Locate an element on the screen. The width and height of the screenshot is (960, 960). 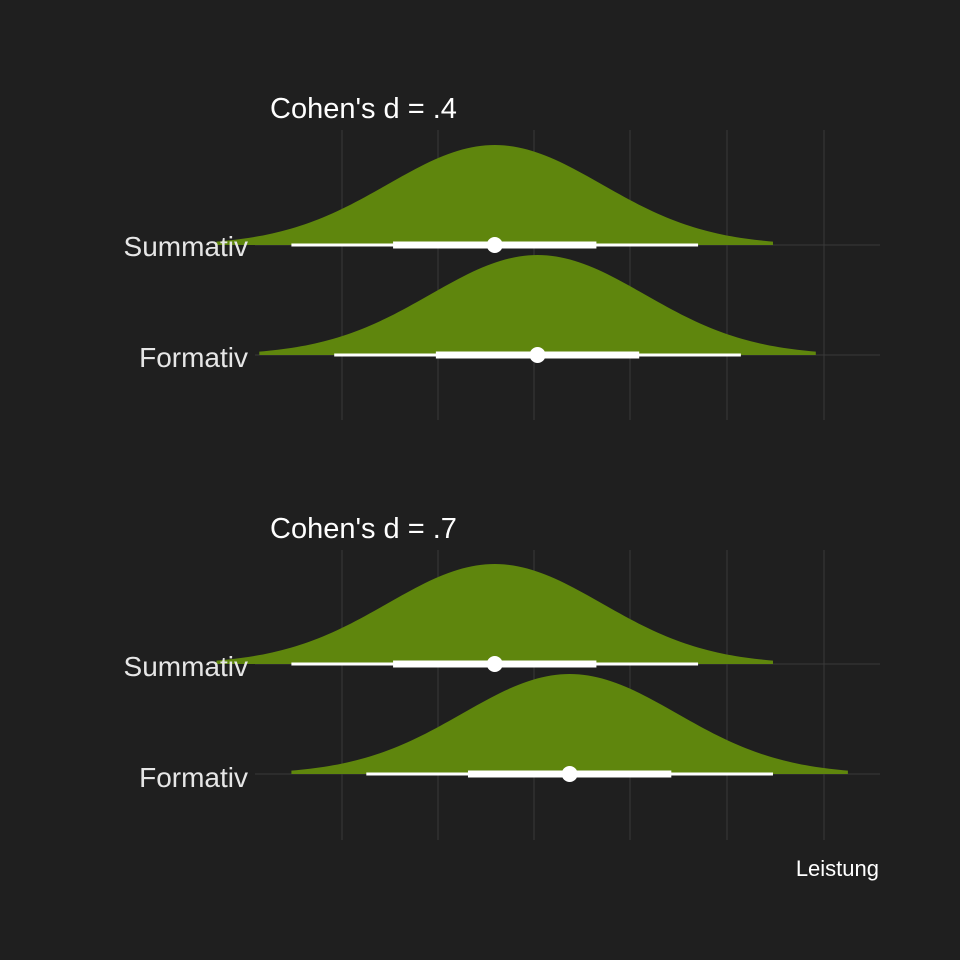
panel-2-category-label-formativ: Formativ is located at coordinates (193, 777).